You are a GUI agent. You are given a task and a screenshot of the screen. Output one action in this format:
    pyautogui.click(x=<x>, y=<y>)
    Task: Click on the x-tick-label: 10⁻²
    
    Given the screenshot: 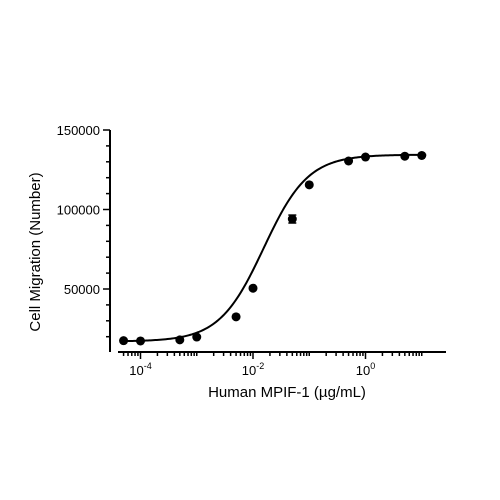 What is the action you would take?
    pyautogui.click(x=253, y=369)
    